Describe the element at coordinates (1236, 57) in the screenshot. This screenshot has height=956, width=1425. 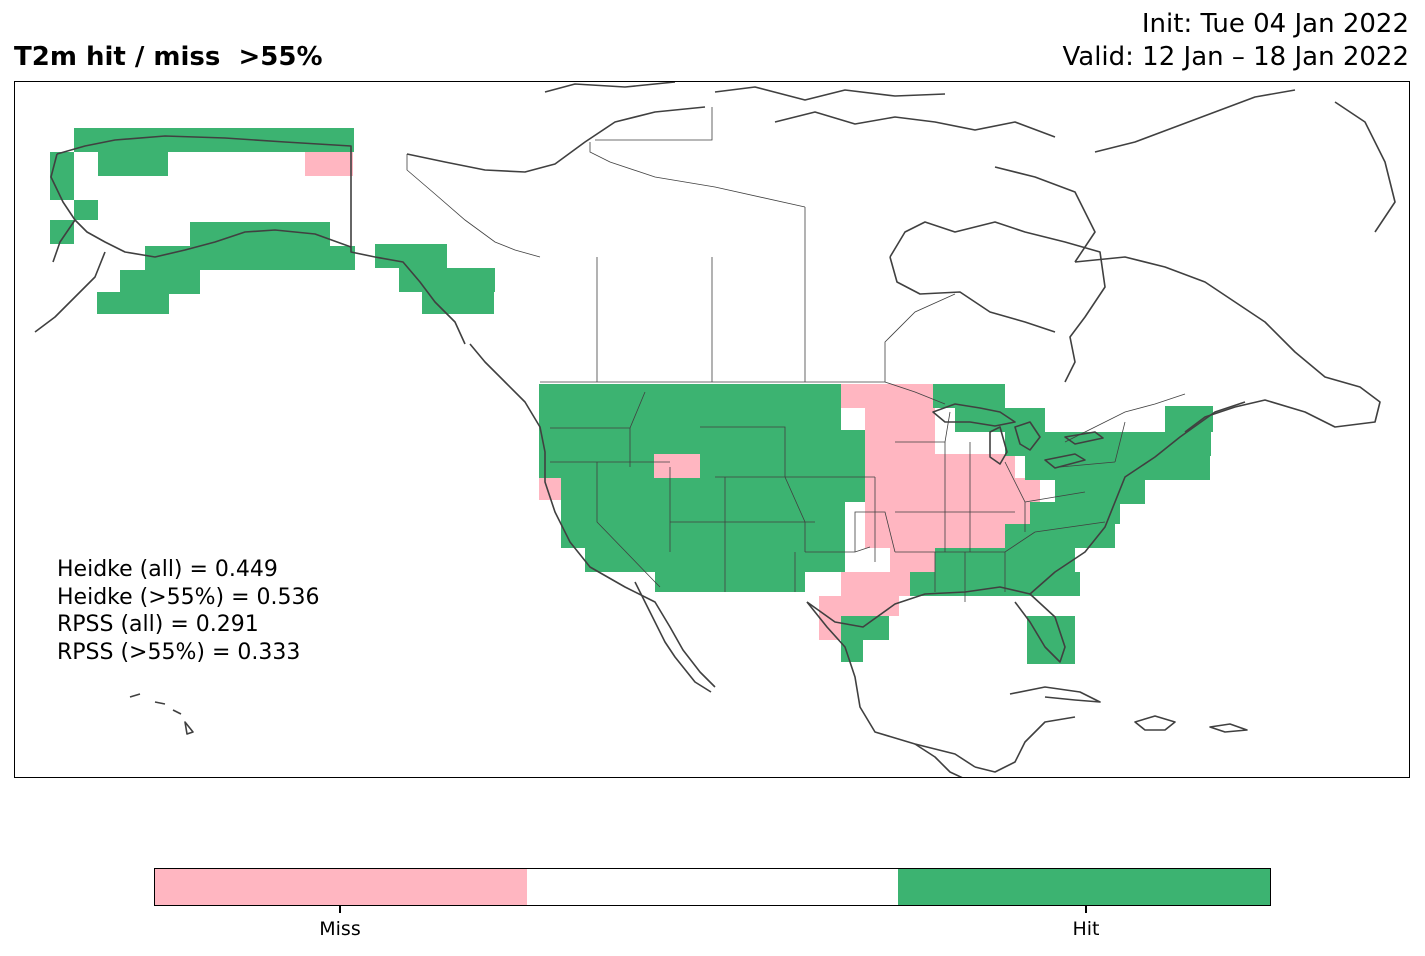
I see `valid-range: Valid: 12 Jan – 18 Jan 2022` at that location.